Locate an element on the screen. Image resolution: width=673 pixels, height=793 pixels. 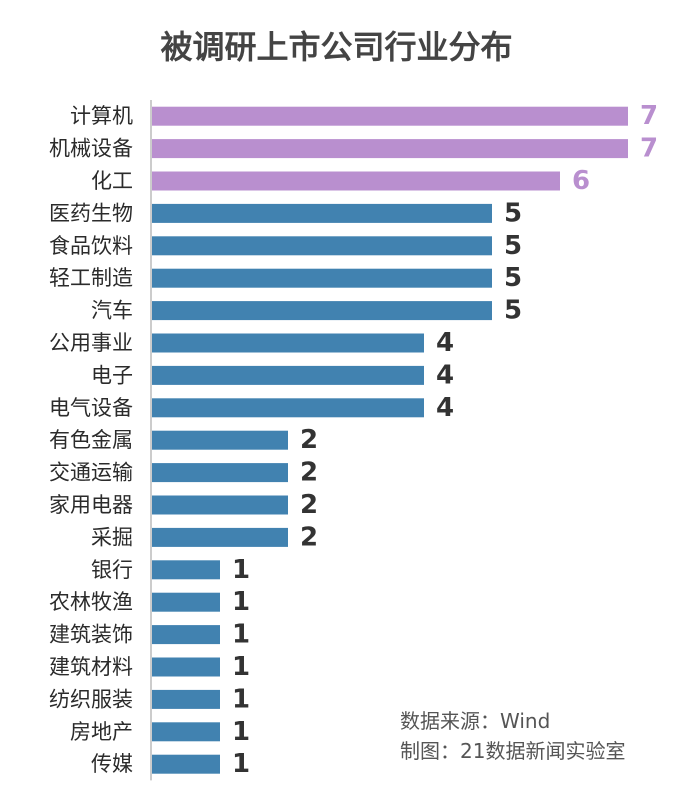
category-label: 汽车 is located at coordinates (112, 311).